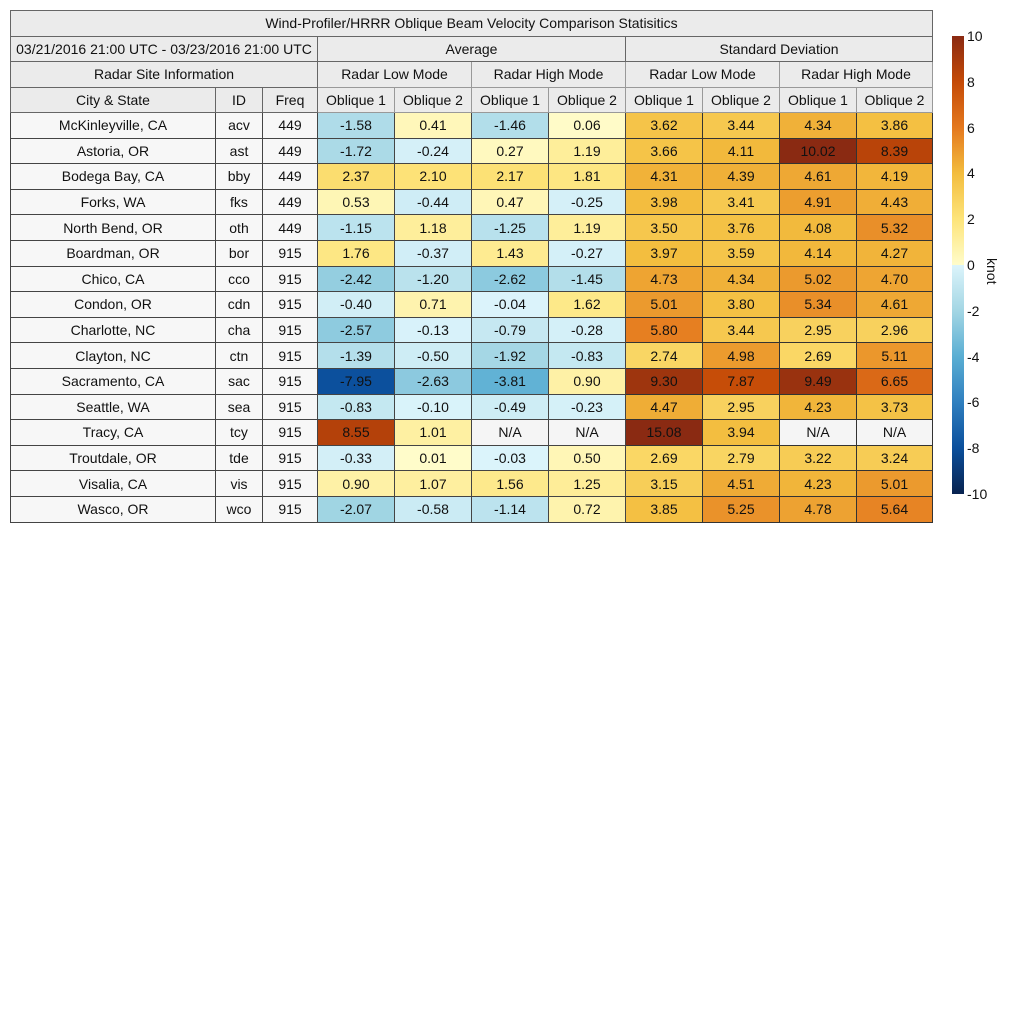 The height and width of the screenshot is (1024, 1024). Describe the element at coordinates (818, 330) in the screenshot. I see `heatmap-cell: 2.95` at that location.